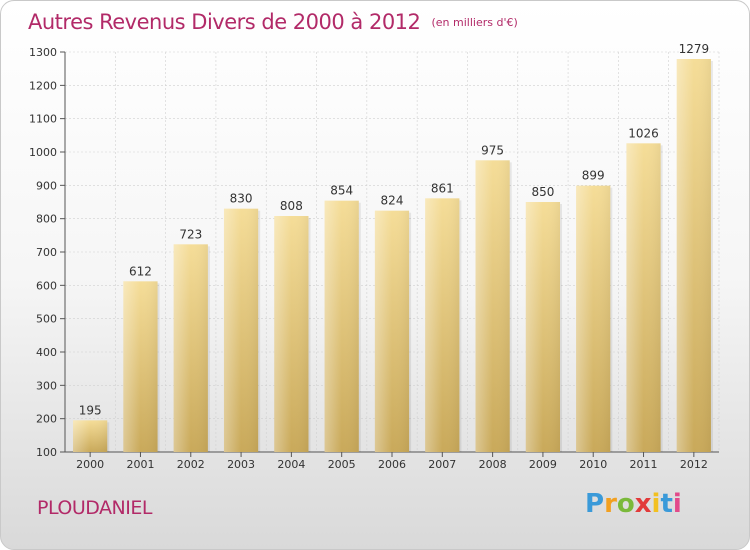 The image size is (750, 550). Describe the element at coordinates (392, 201) in the screenshot. I see `data-label: 824` at that location.